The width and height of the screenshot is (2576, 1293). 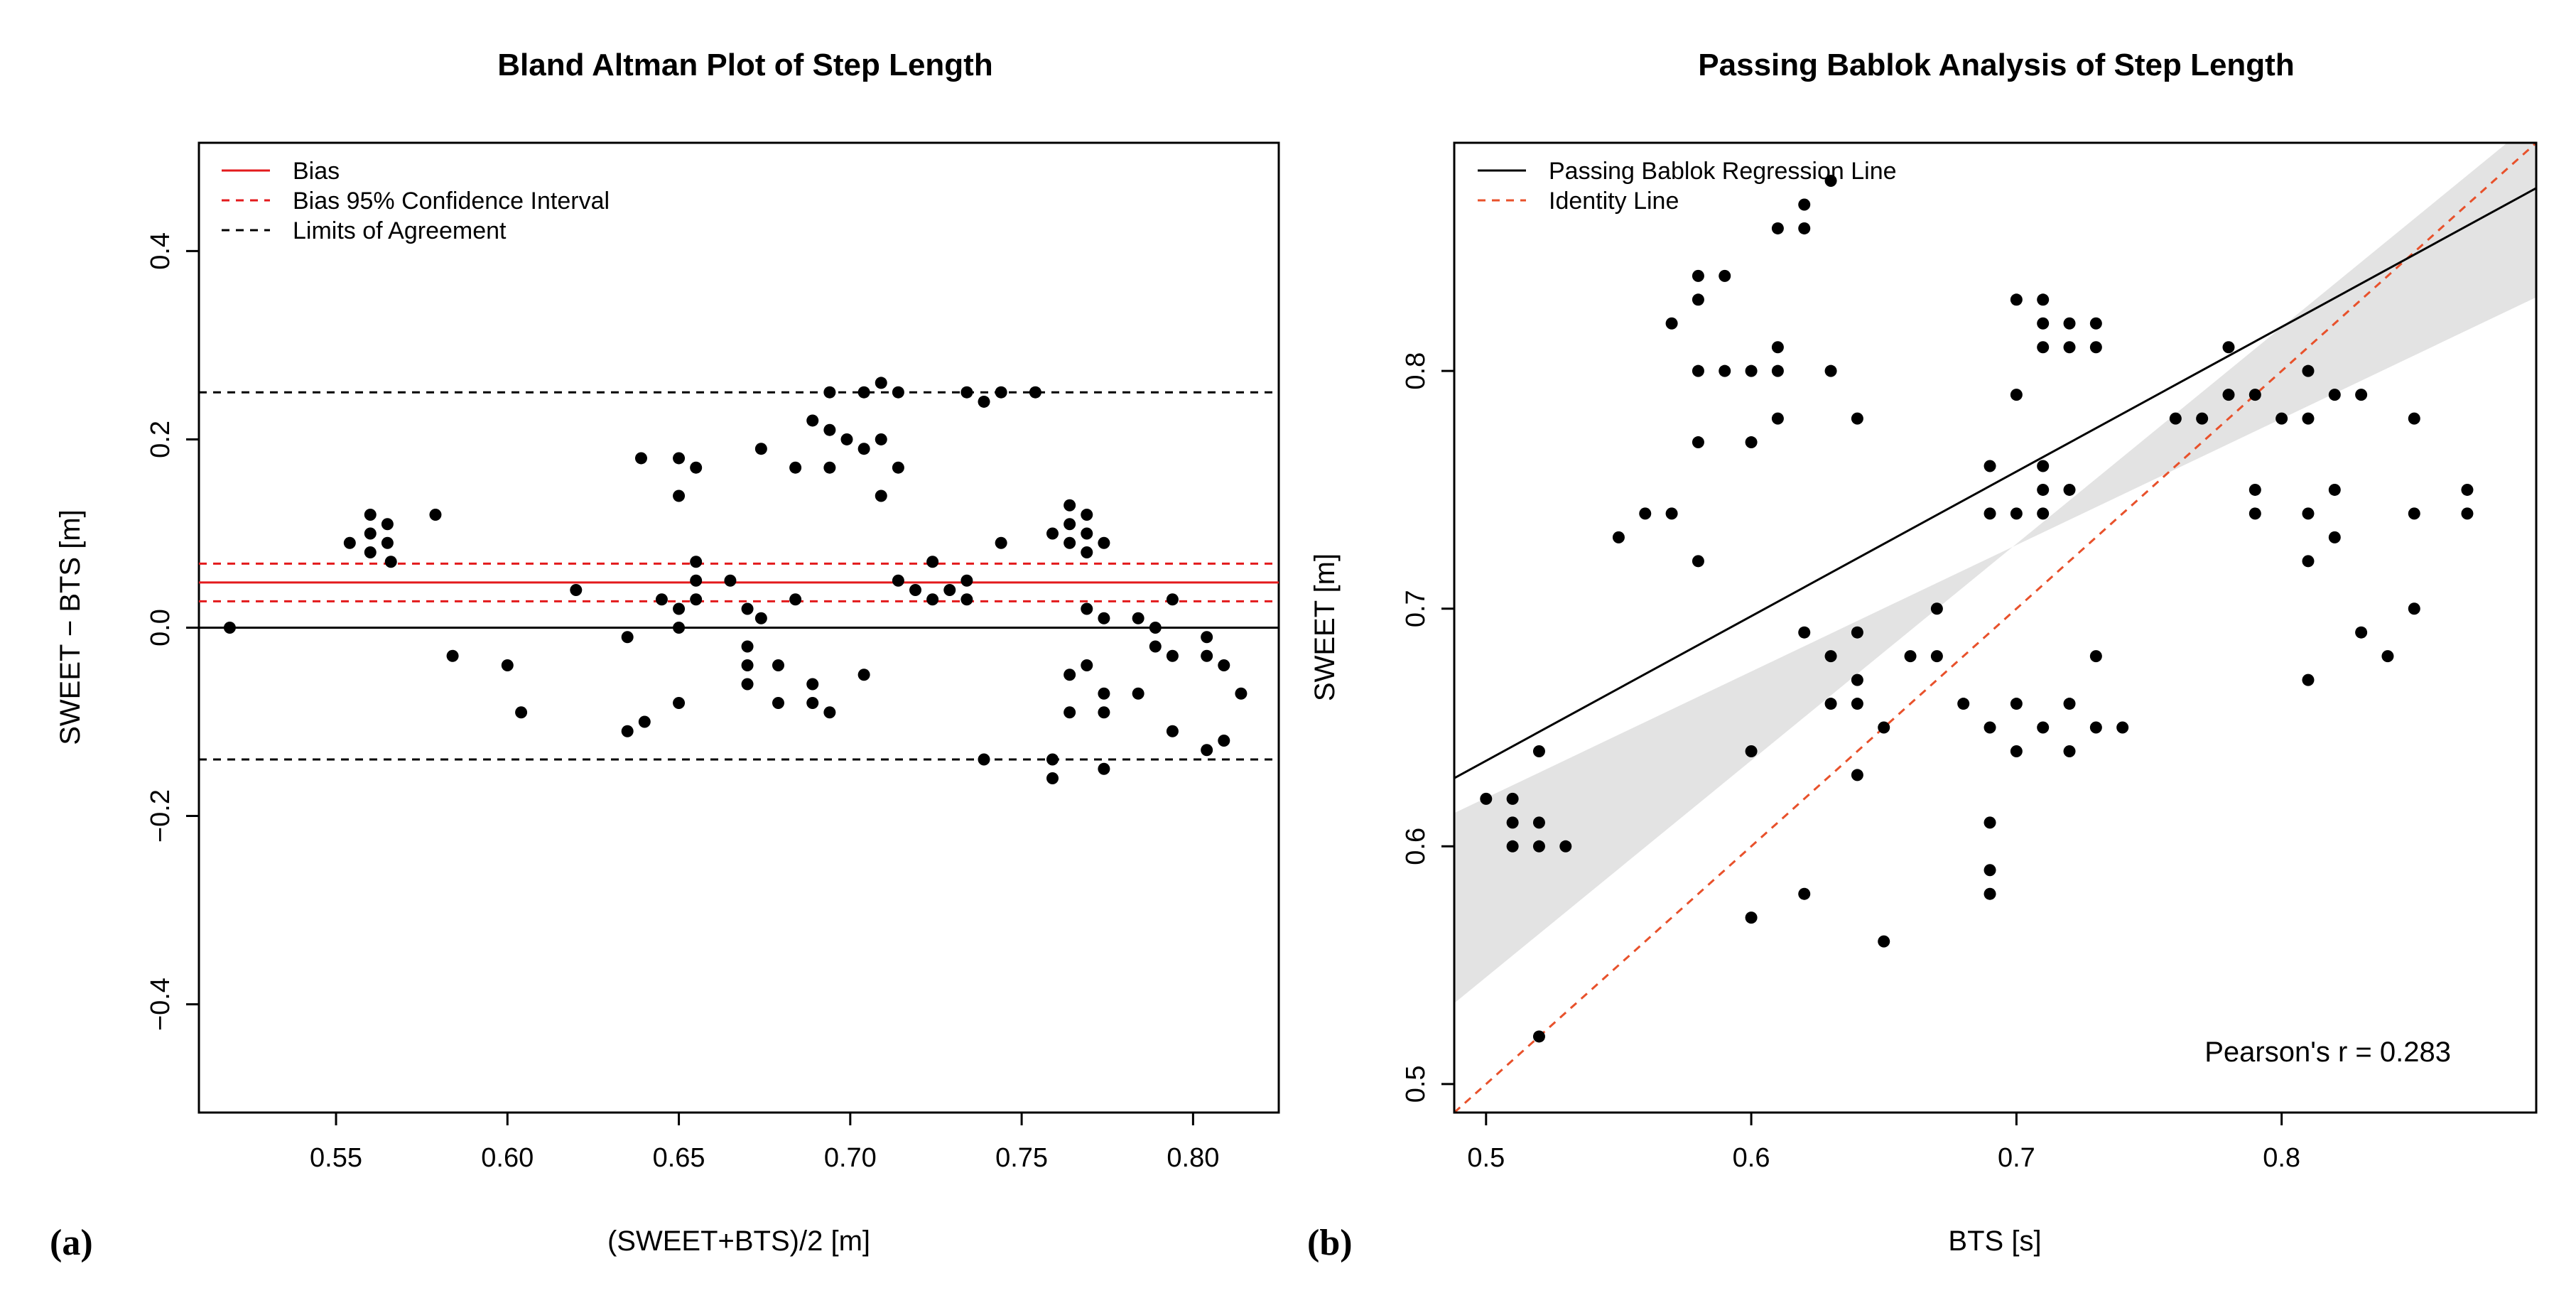 What do you see at coordinates (679, 1158) in the screenshot?
I see `x-tick-label: 0.65` at bounding box center [679, 1158].